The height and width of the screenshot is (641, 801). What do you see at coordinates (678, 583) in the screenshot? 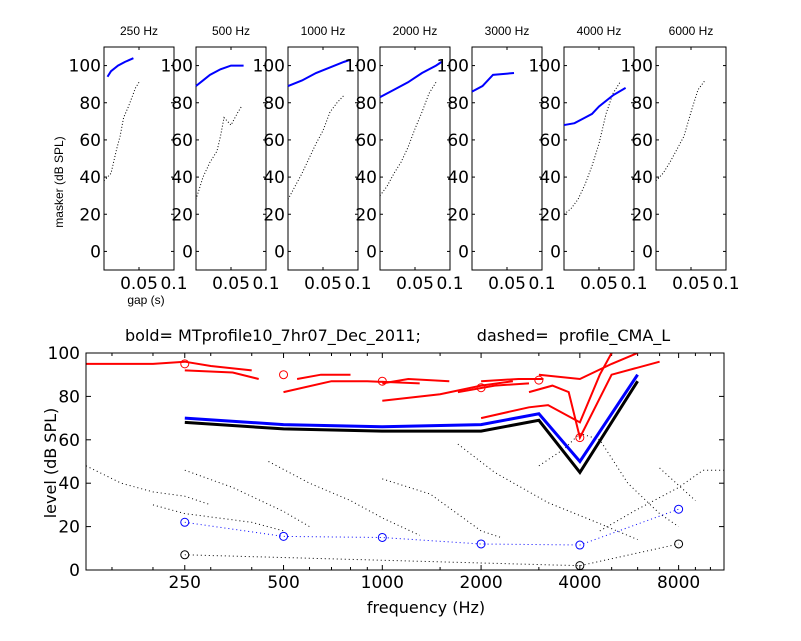
I see `x-tick-label: 8000` at bounding box center [678, 583].